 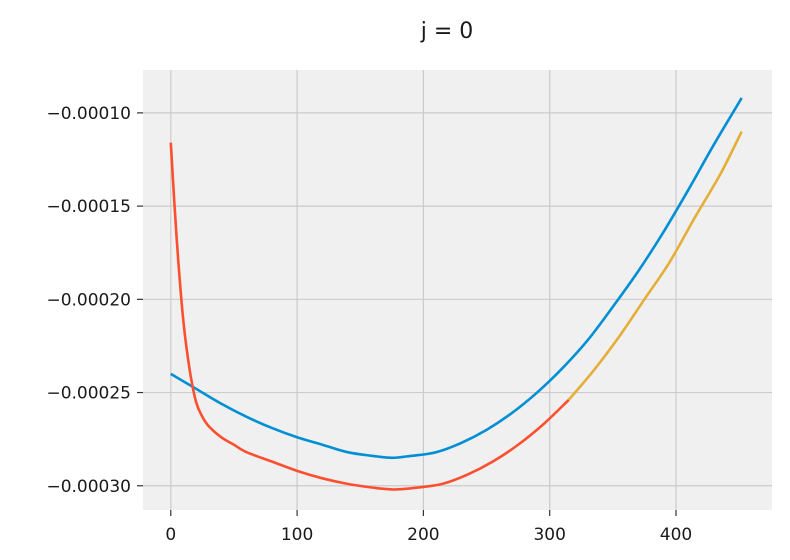 I want to click on y-axis: −0.00010 −0.00015 −0.00020 −0.00025 −0.00030, so click(x=94, y=300).